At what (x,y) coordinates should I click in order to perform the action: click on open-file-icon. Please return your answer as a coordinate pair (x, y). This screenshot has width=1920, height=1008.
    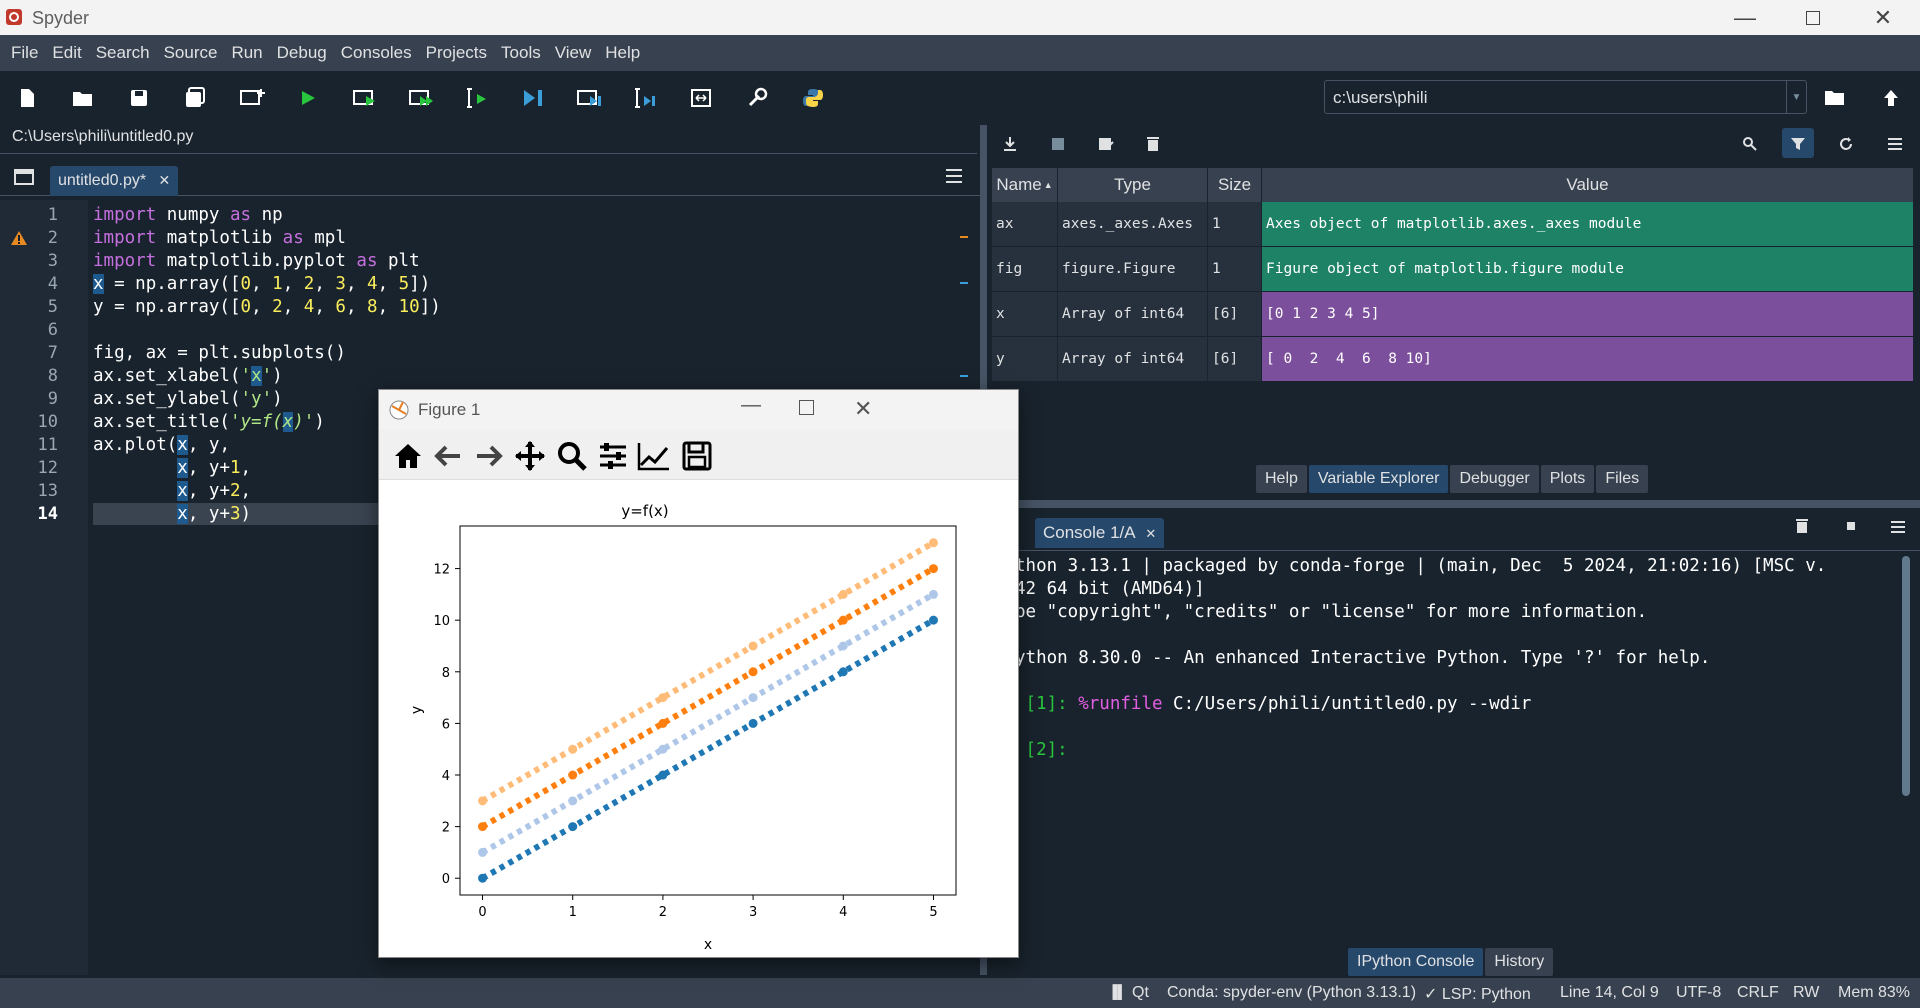
    Looking at the image, I should click on (83, 98).